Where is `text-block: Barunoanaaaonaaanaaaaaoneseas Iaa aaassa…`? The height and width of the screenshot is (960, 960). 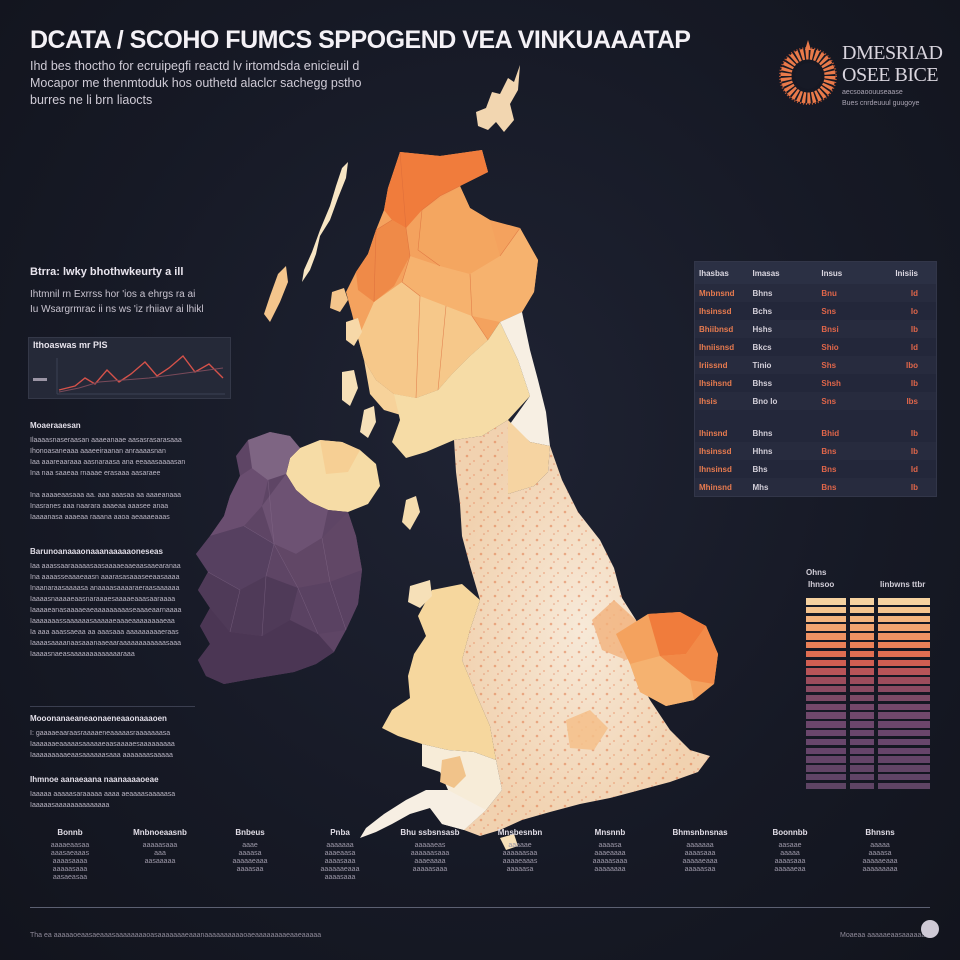 text-block: Barunoanaaaonaaanaaaaaoneseas Iaa aaassa… is located at coordinates (112, 603).